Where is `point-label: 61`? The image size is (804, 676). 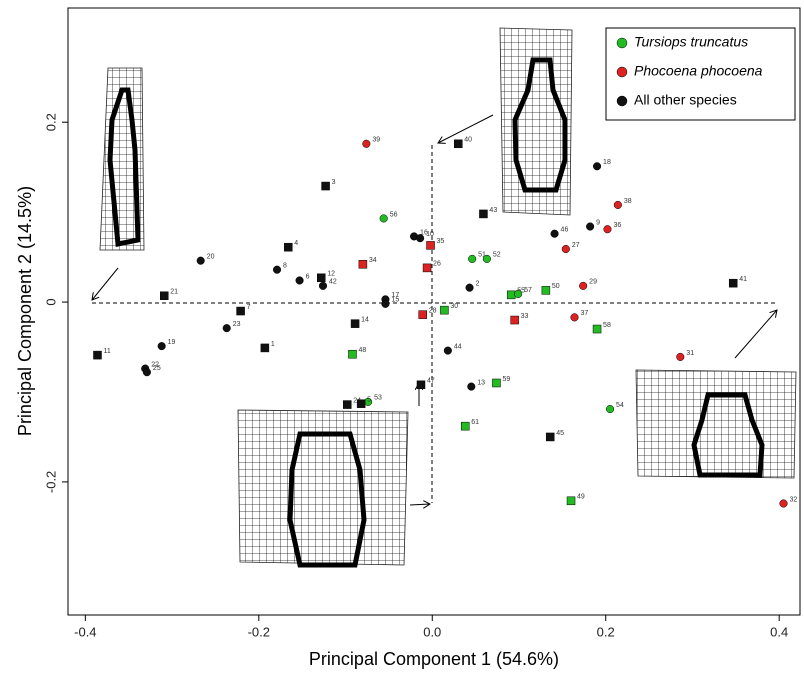 point-label: 61 is located at coordinates (475, 422).